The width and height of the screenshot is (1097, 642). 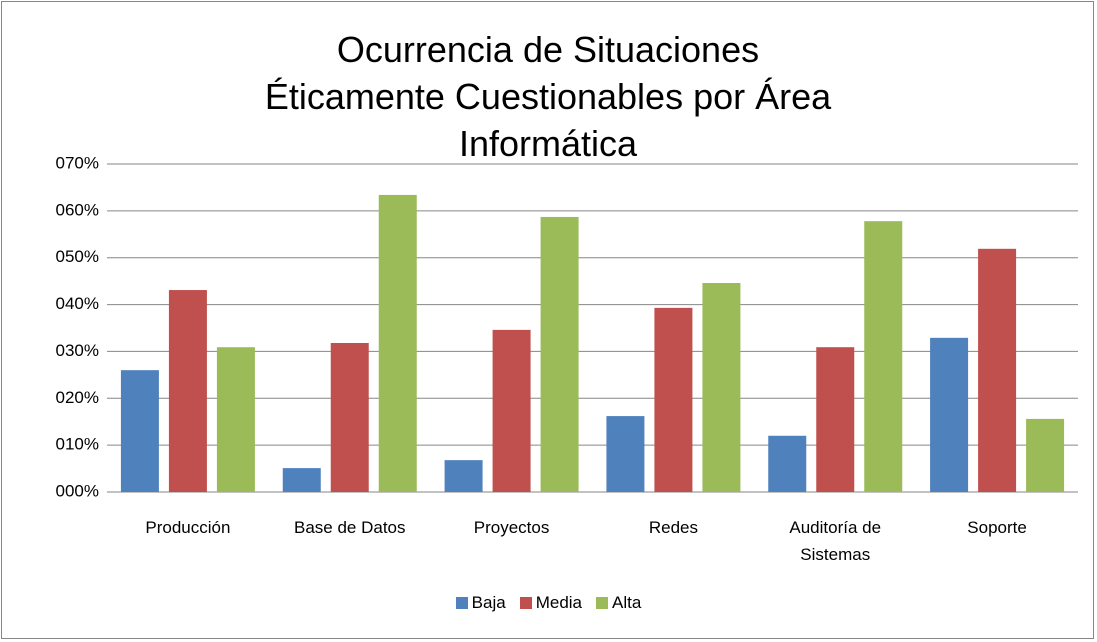 I want to click on x-tick-label: Proyectos, so click(x=511, y=527).